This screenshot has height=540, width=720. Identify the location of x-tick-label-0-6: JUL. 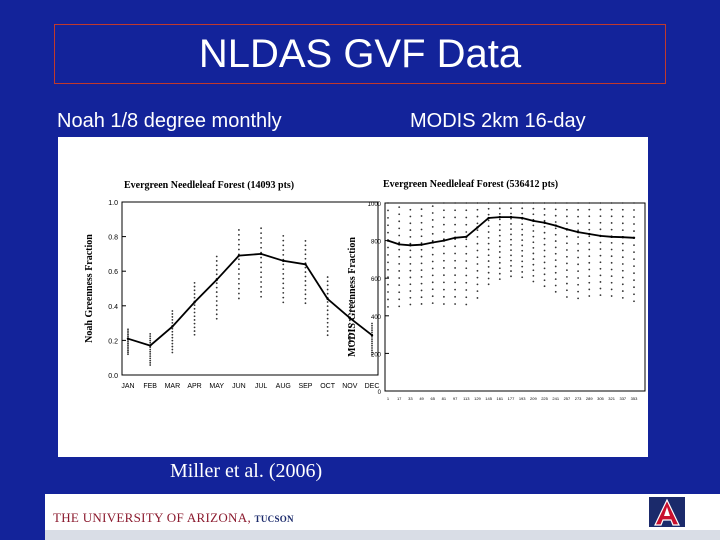
(261, 386).